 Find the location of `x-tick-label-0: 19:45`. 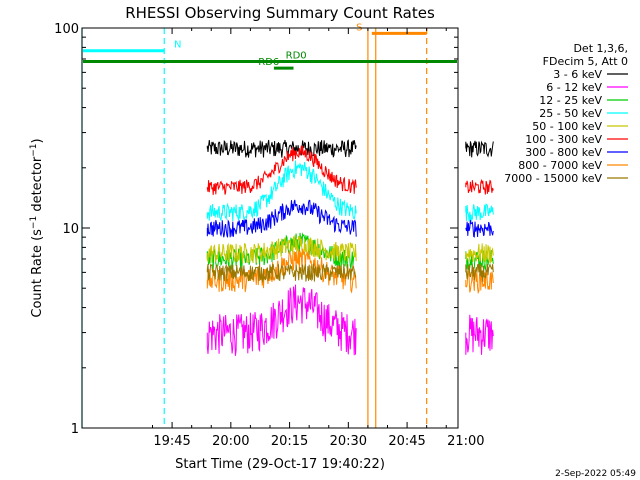

x-tick-label-0: 19:45 is located at coordinates (171, 441).